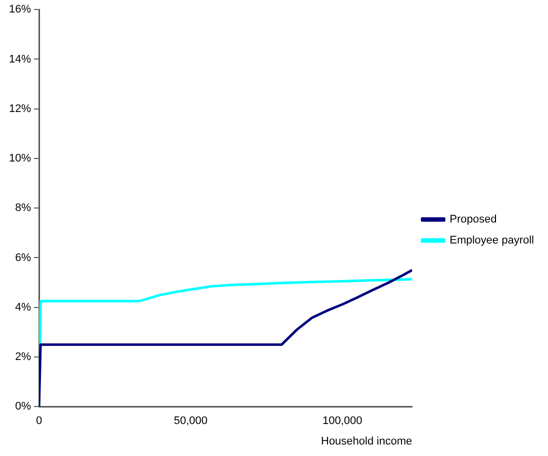 The image size is (548, 456). I want to click on y-tick-label: 16%, so click(20, 10).